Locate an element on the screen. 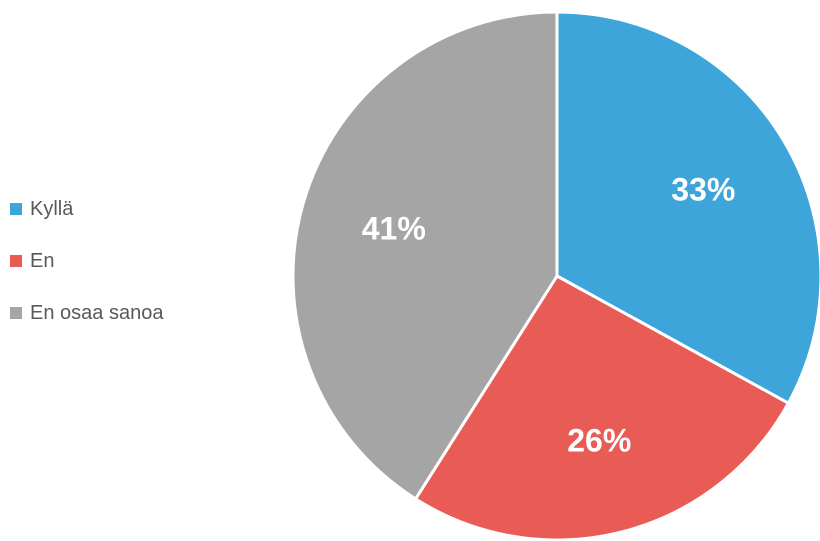 The height and width of the screenshot is (541, 820). data-label-en-osaa-sanoa: 41% is located at coordinates (394, 229).